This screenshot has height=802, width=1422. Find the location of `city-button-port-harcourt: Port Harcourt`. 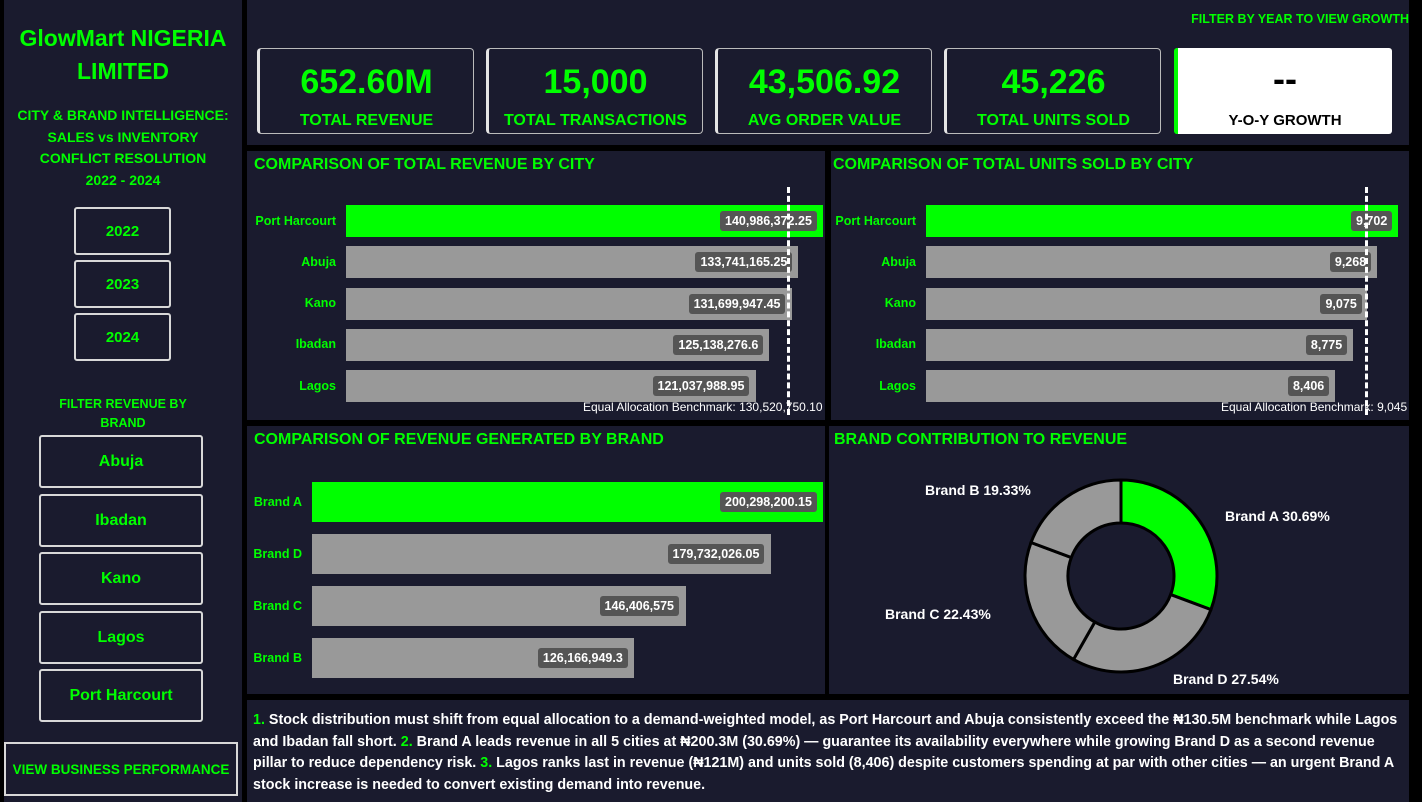

city-button-port-harcourt: Port Harcourt is located at coordinates (121, 695).